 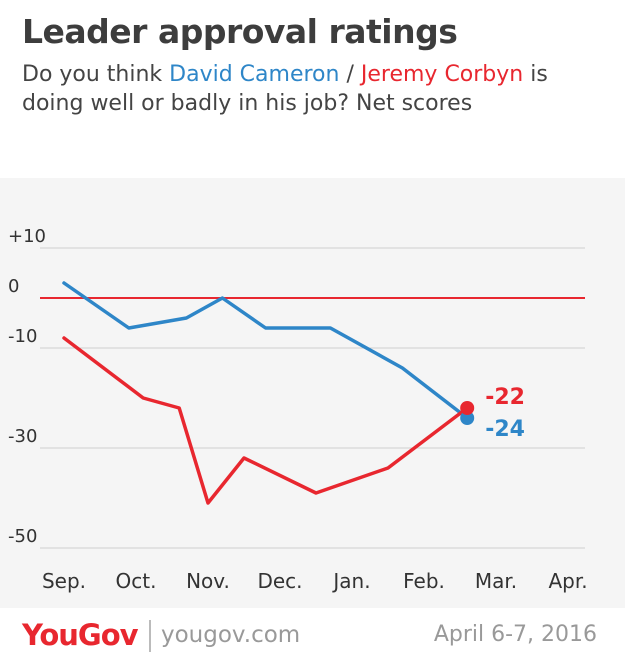 I want to click on x-tick-label: Feb., so click(x=424, y=581).